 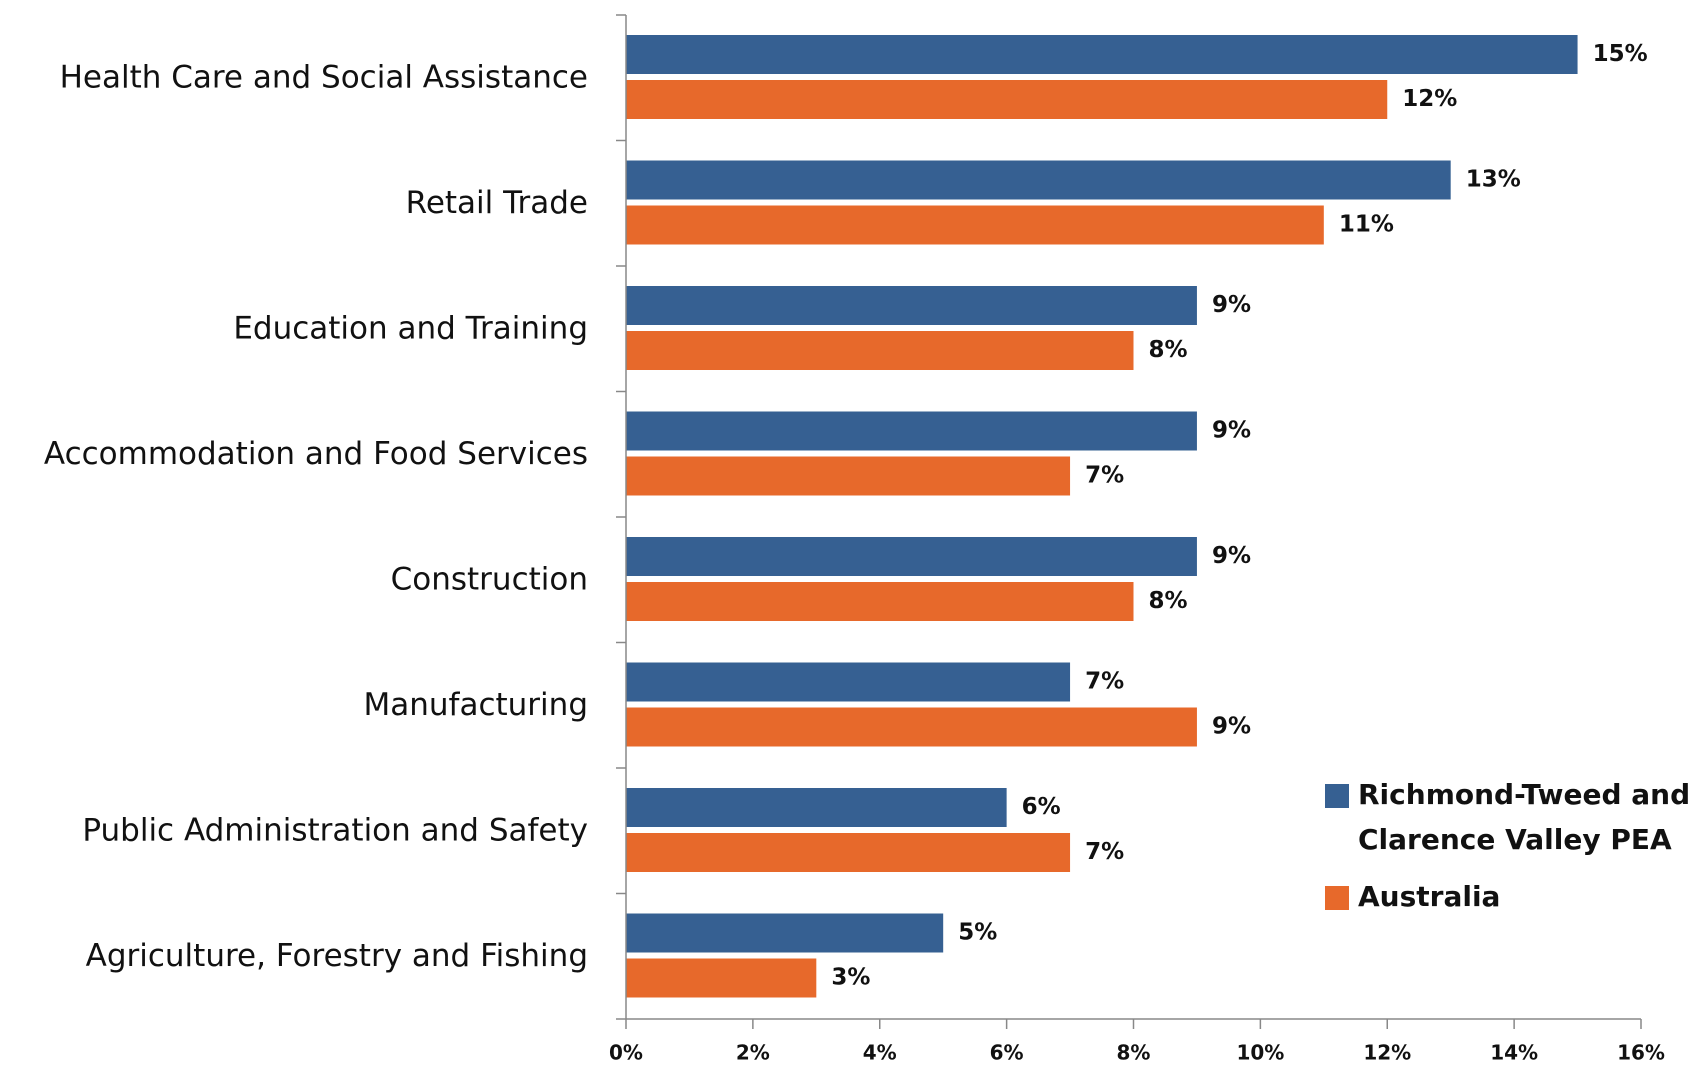 I want to click on x-tick-label: 14%, so click(x=1514, y=1053).